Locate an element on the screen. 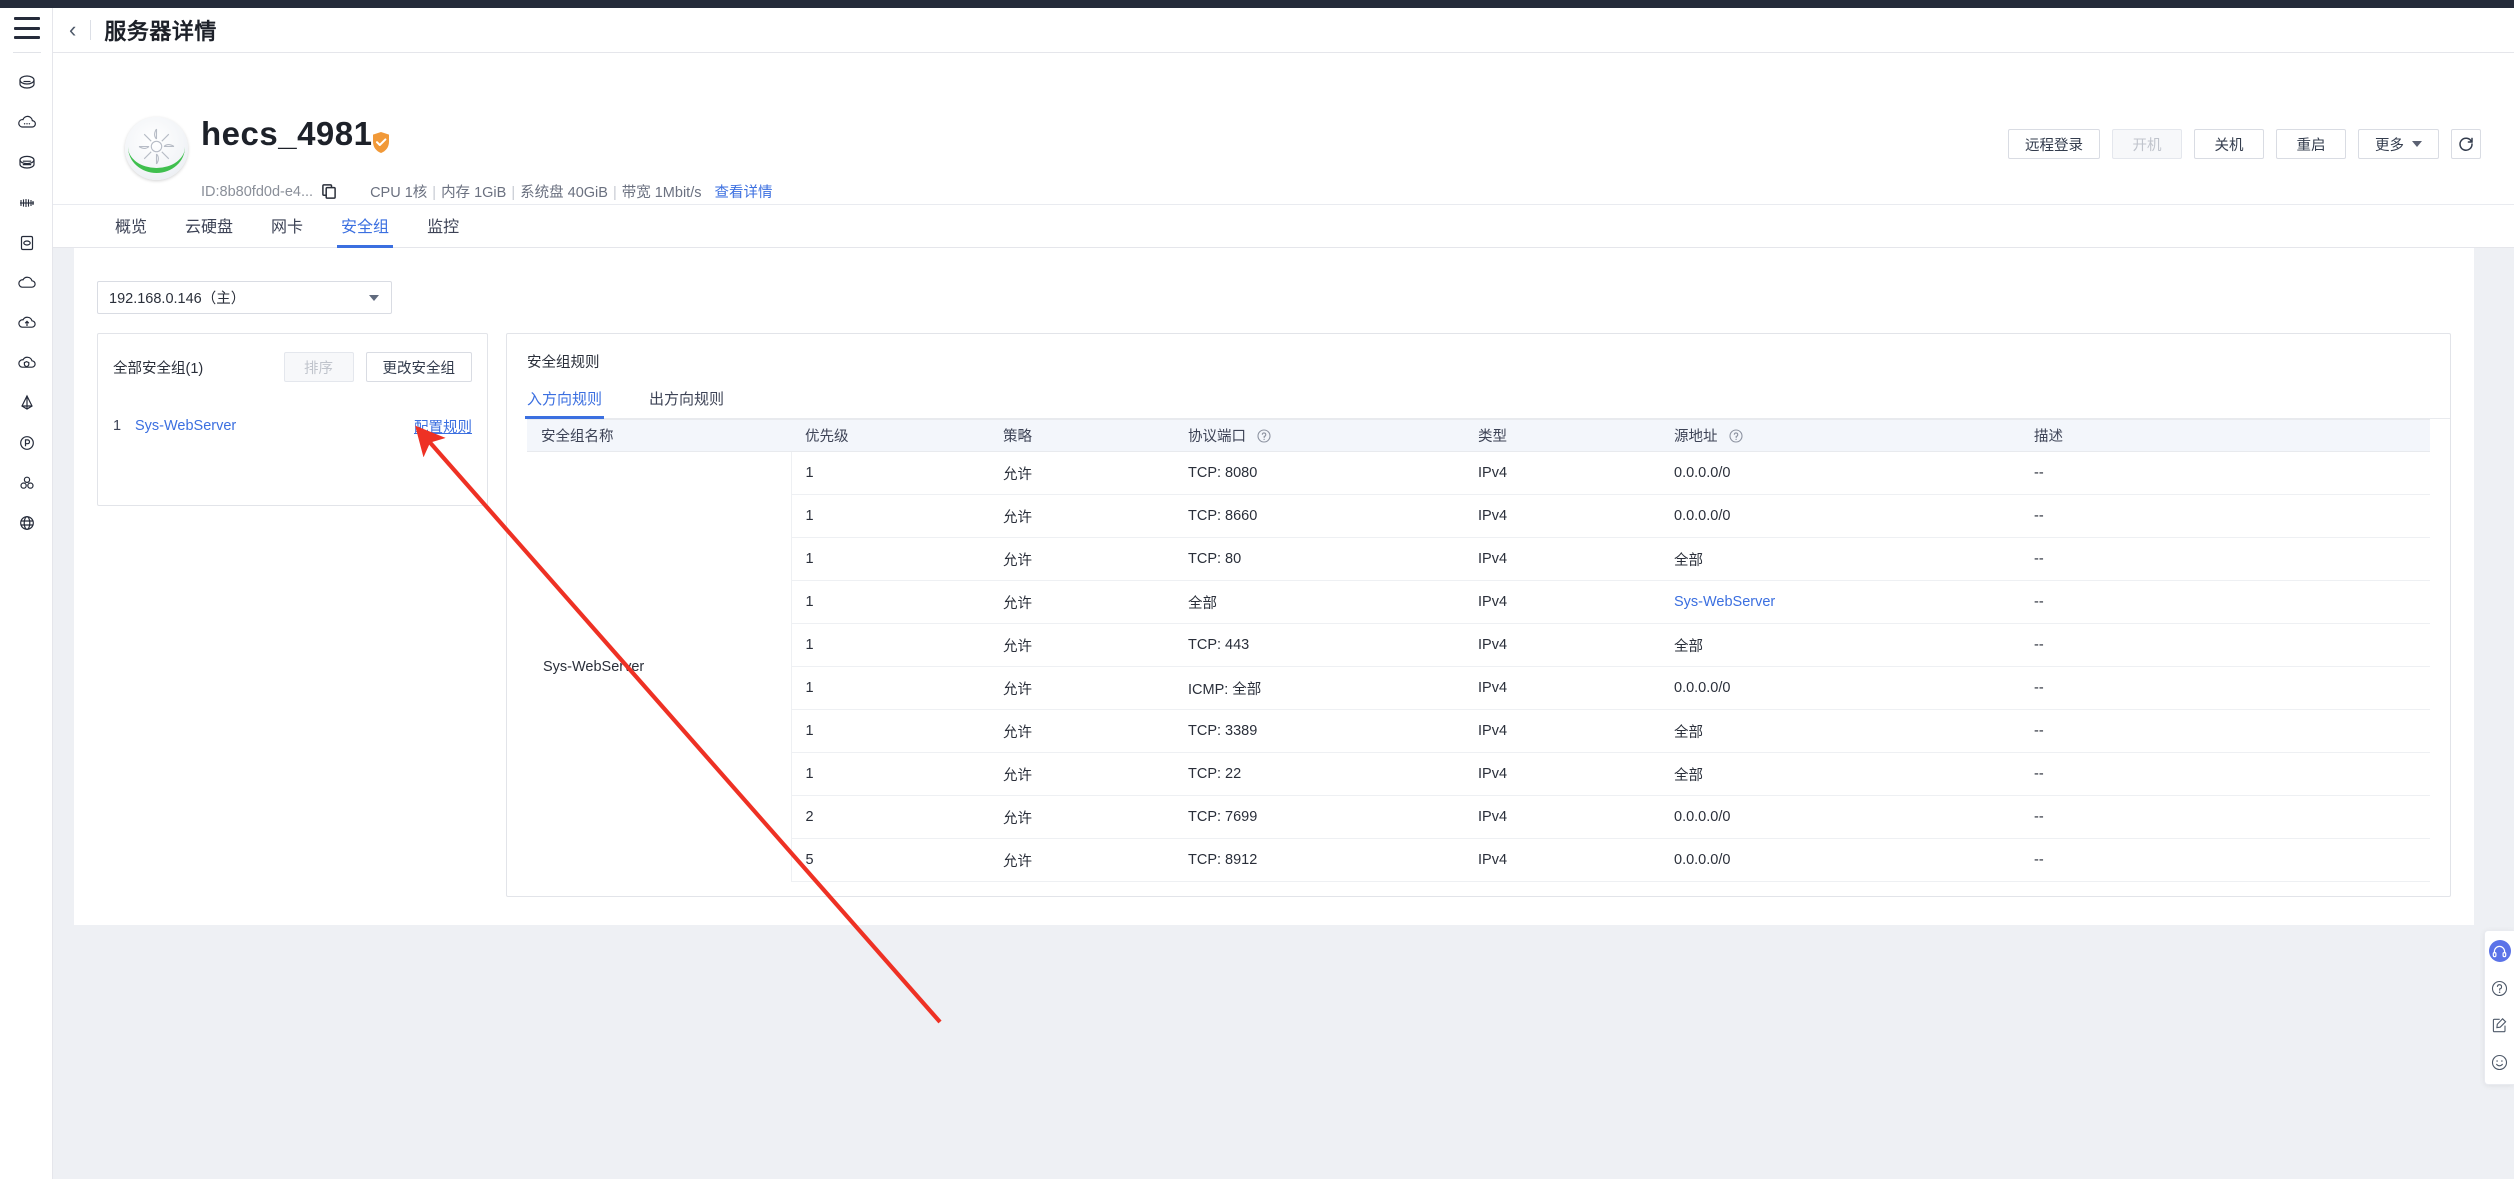 The width and height of the screenshot is (2514, 1179). change-security-group-button: 更改安全组 is located at coordinates (418, 367).